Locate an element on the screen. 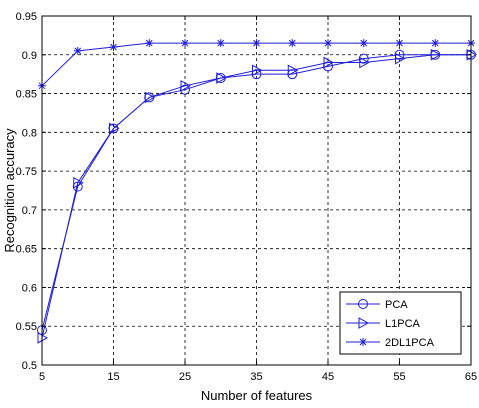 The width and height of the screenshot is (479, 408). legend-marker-2dl1pca is located at coordinates (363, 342).